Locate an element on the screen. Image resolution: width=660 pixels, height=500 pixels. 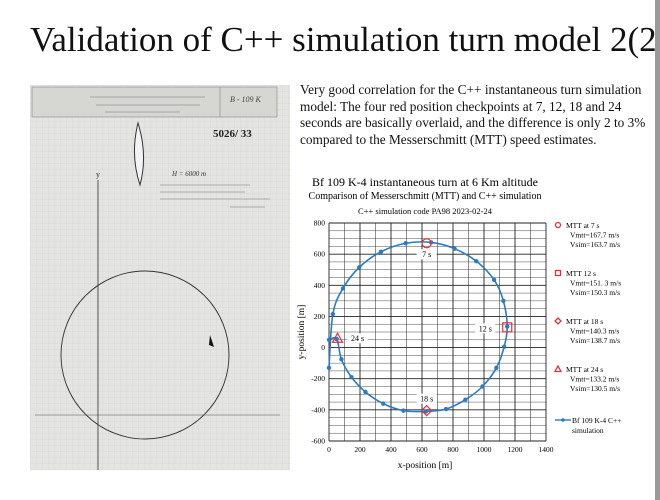
checkpoint-diamond-marker is located at coordinates (426, 410).